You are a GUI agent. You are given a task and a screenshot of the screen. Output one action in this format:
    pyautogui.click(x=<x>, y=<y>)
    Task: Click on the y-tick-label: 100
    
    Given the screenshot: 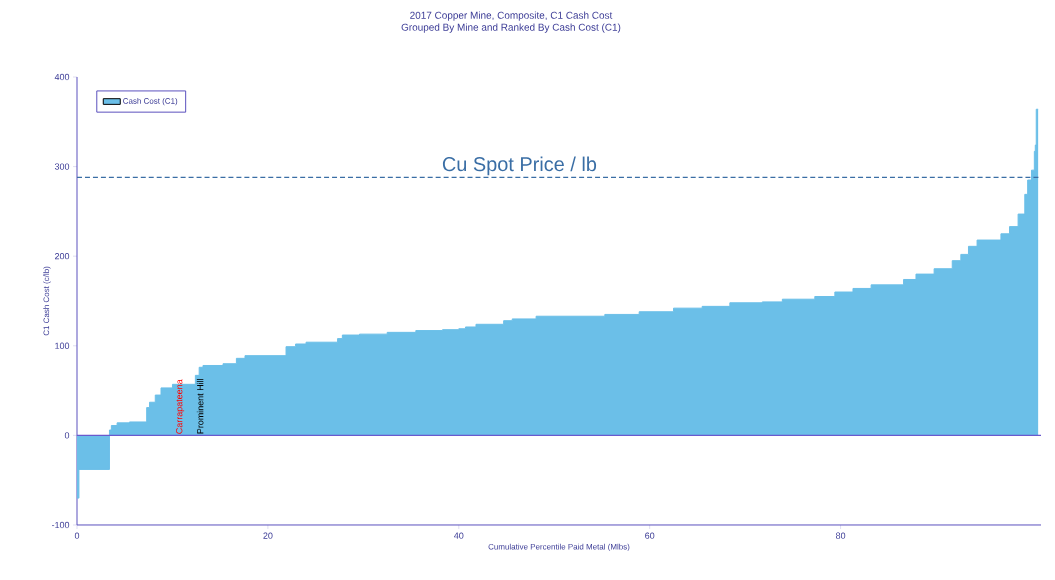 What is the action you would take?
    pyautogui.click(x=62, y=345)
    